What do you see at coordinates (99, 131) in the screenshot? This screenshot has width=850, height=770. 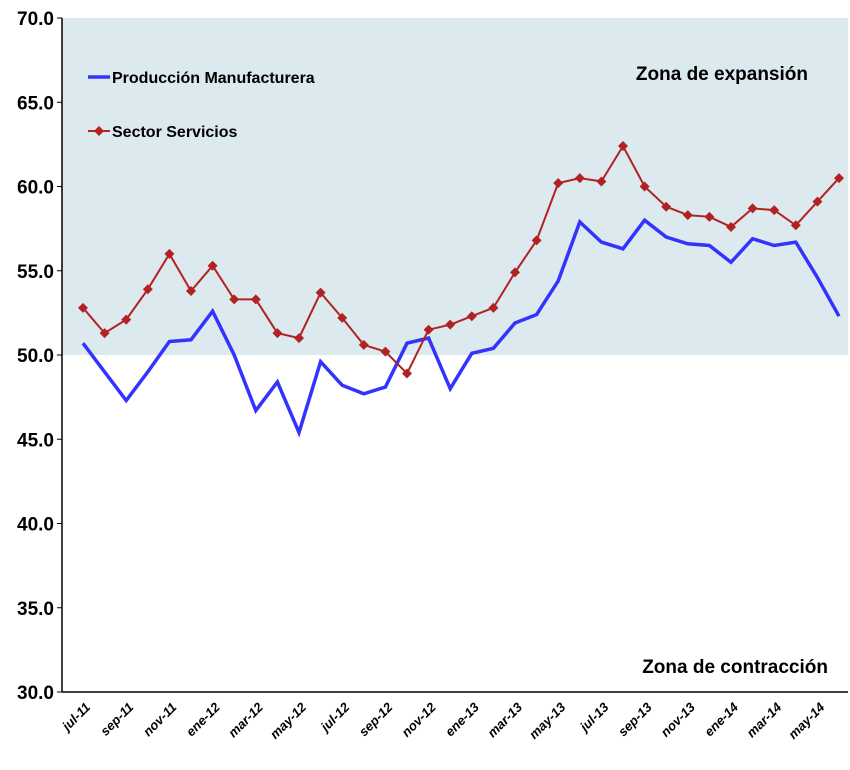 I see `legend-marker` at bounding box center [99, 131].